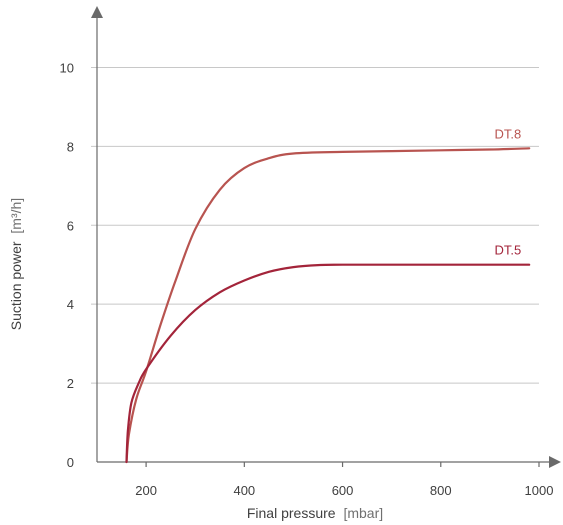  What do you see at coordinates (16, 216) in the screenshot?
I see `y-axis-title-unit: [m³/h]` at bounding box center [16, 216].